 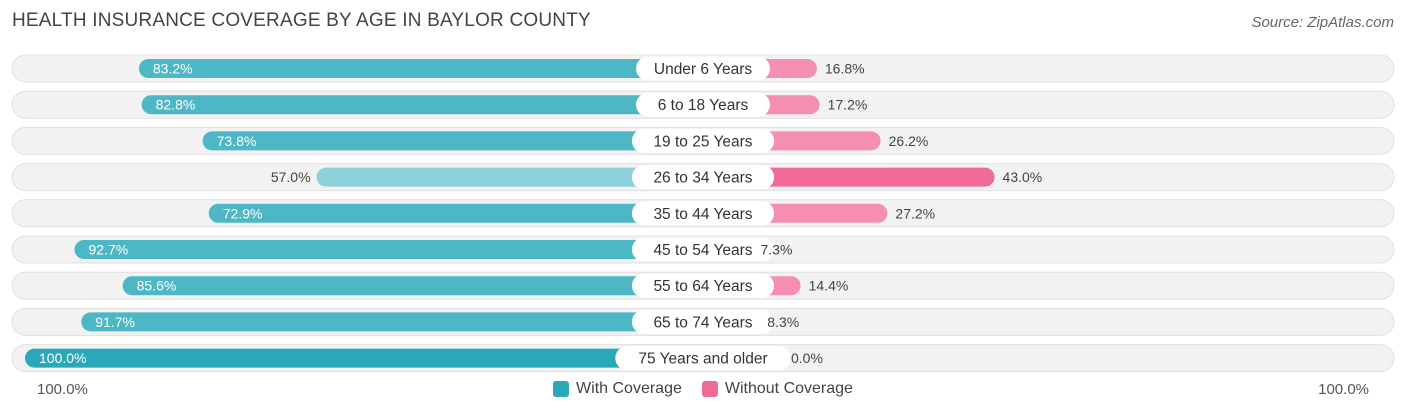 What do you see at coordinates (237, 141) in the screenshot?
I see `value-with-coverage-19-to-25-years: 73.8%` at bounding box center [237, 141].